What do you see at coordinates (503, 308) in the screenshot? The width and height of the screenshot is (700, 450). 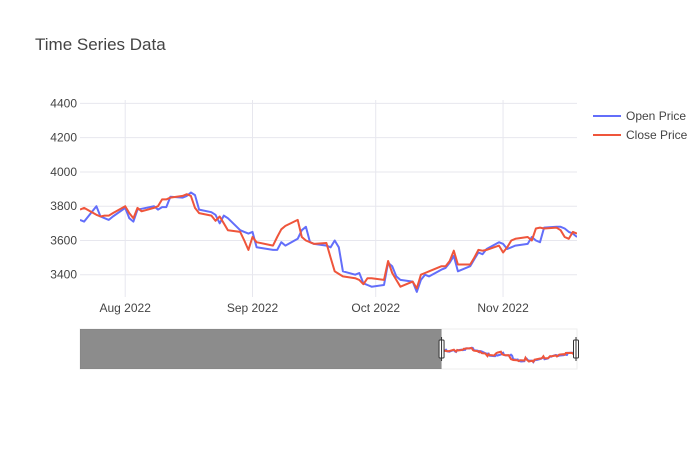 I see `x-tick-label: Nov 2022` at bounding box center [503, 308].